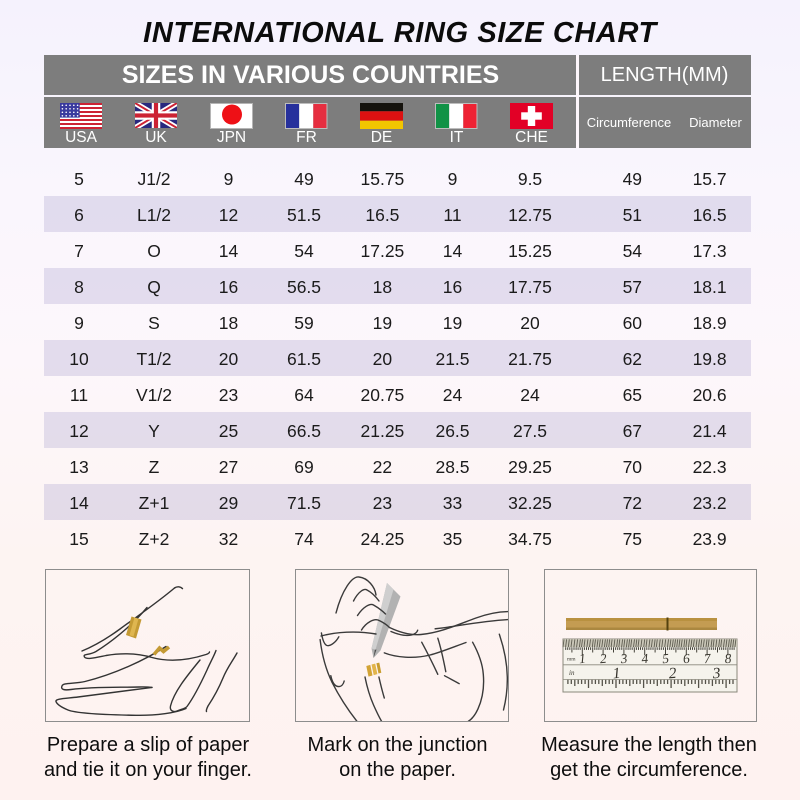  Describe the element at coordinates (571, 660) in the screenshot. I see `svg-text: mm` at that location.